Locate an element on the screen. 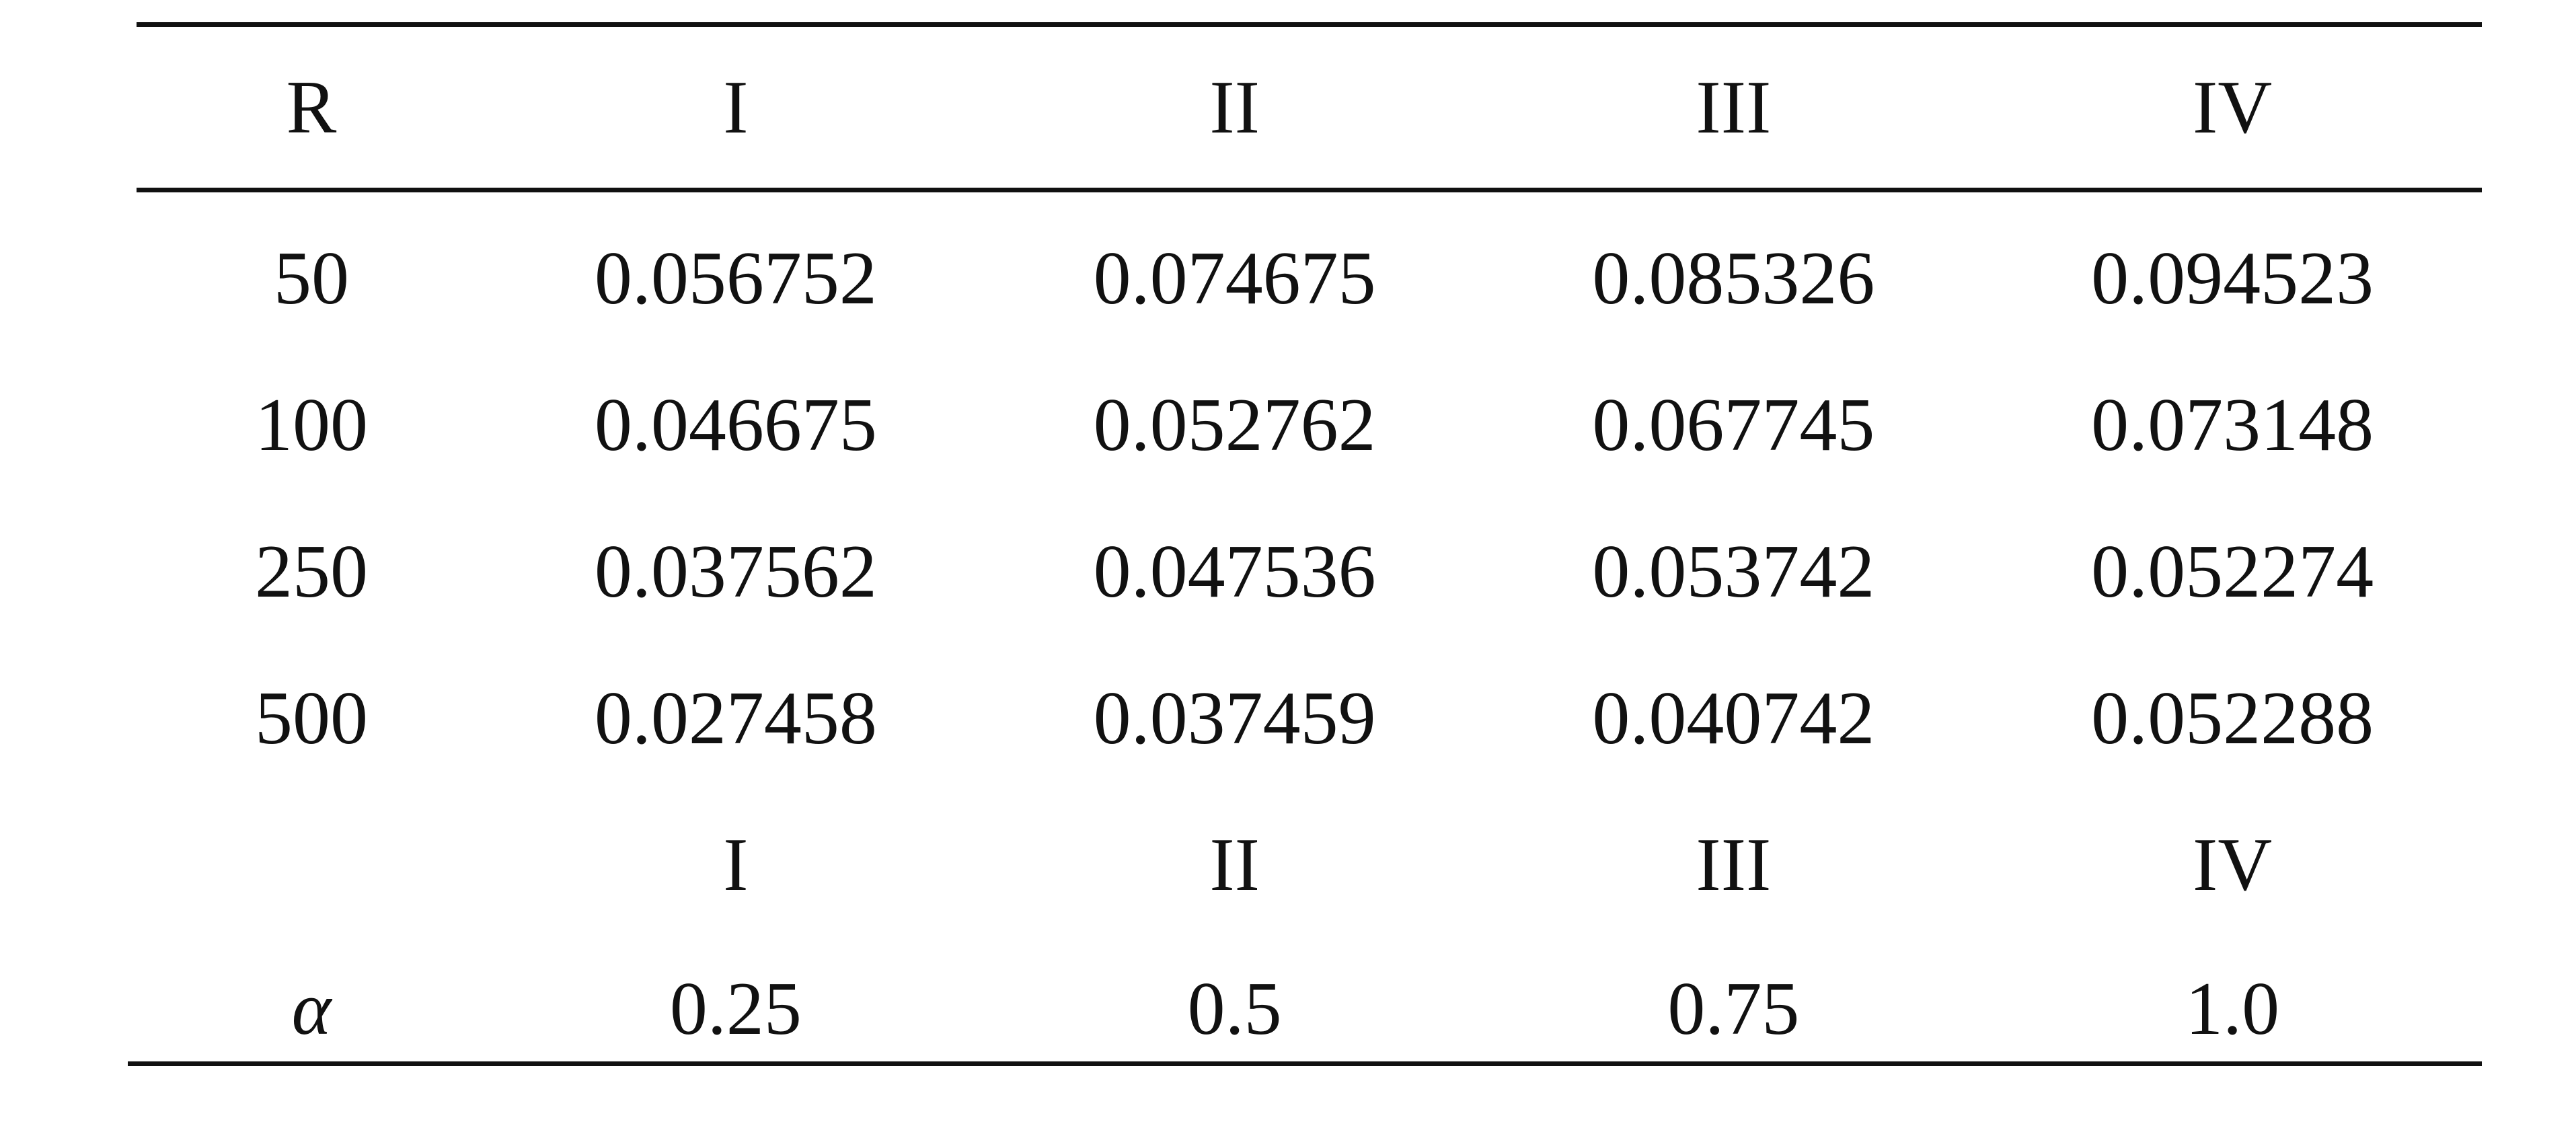 This screenshot has height=1128, width=2576. table-top-rule is located at coordinates (1309, 24).